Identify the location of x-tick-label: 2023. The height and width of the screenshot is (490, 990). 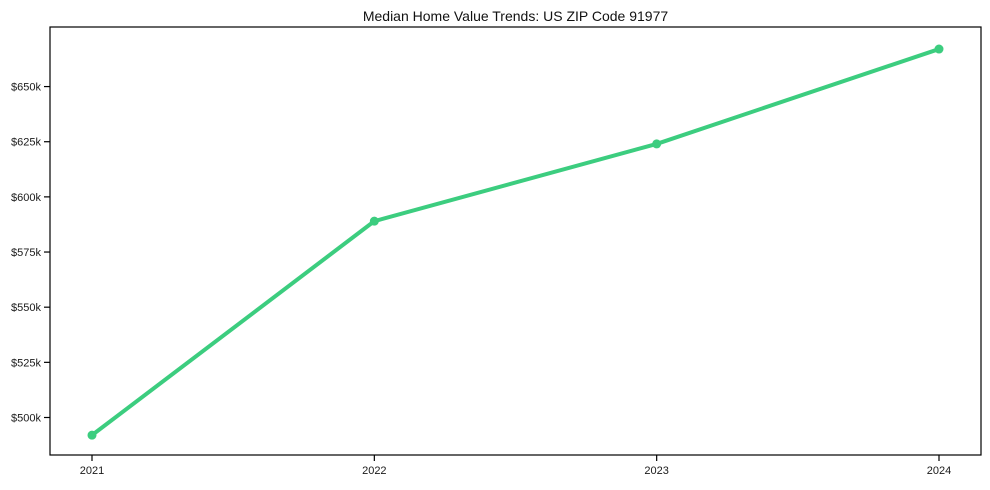
(656, 471).